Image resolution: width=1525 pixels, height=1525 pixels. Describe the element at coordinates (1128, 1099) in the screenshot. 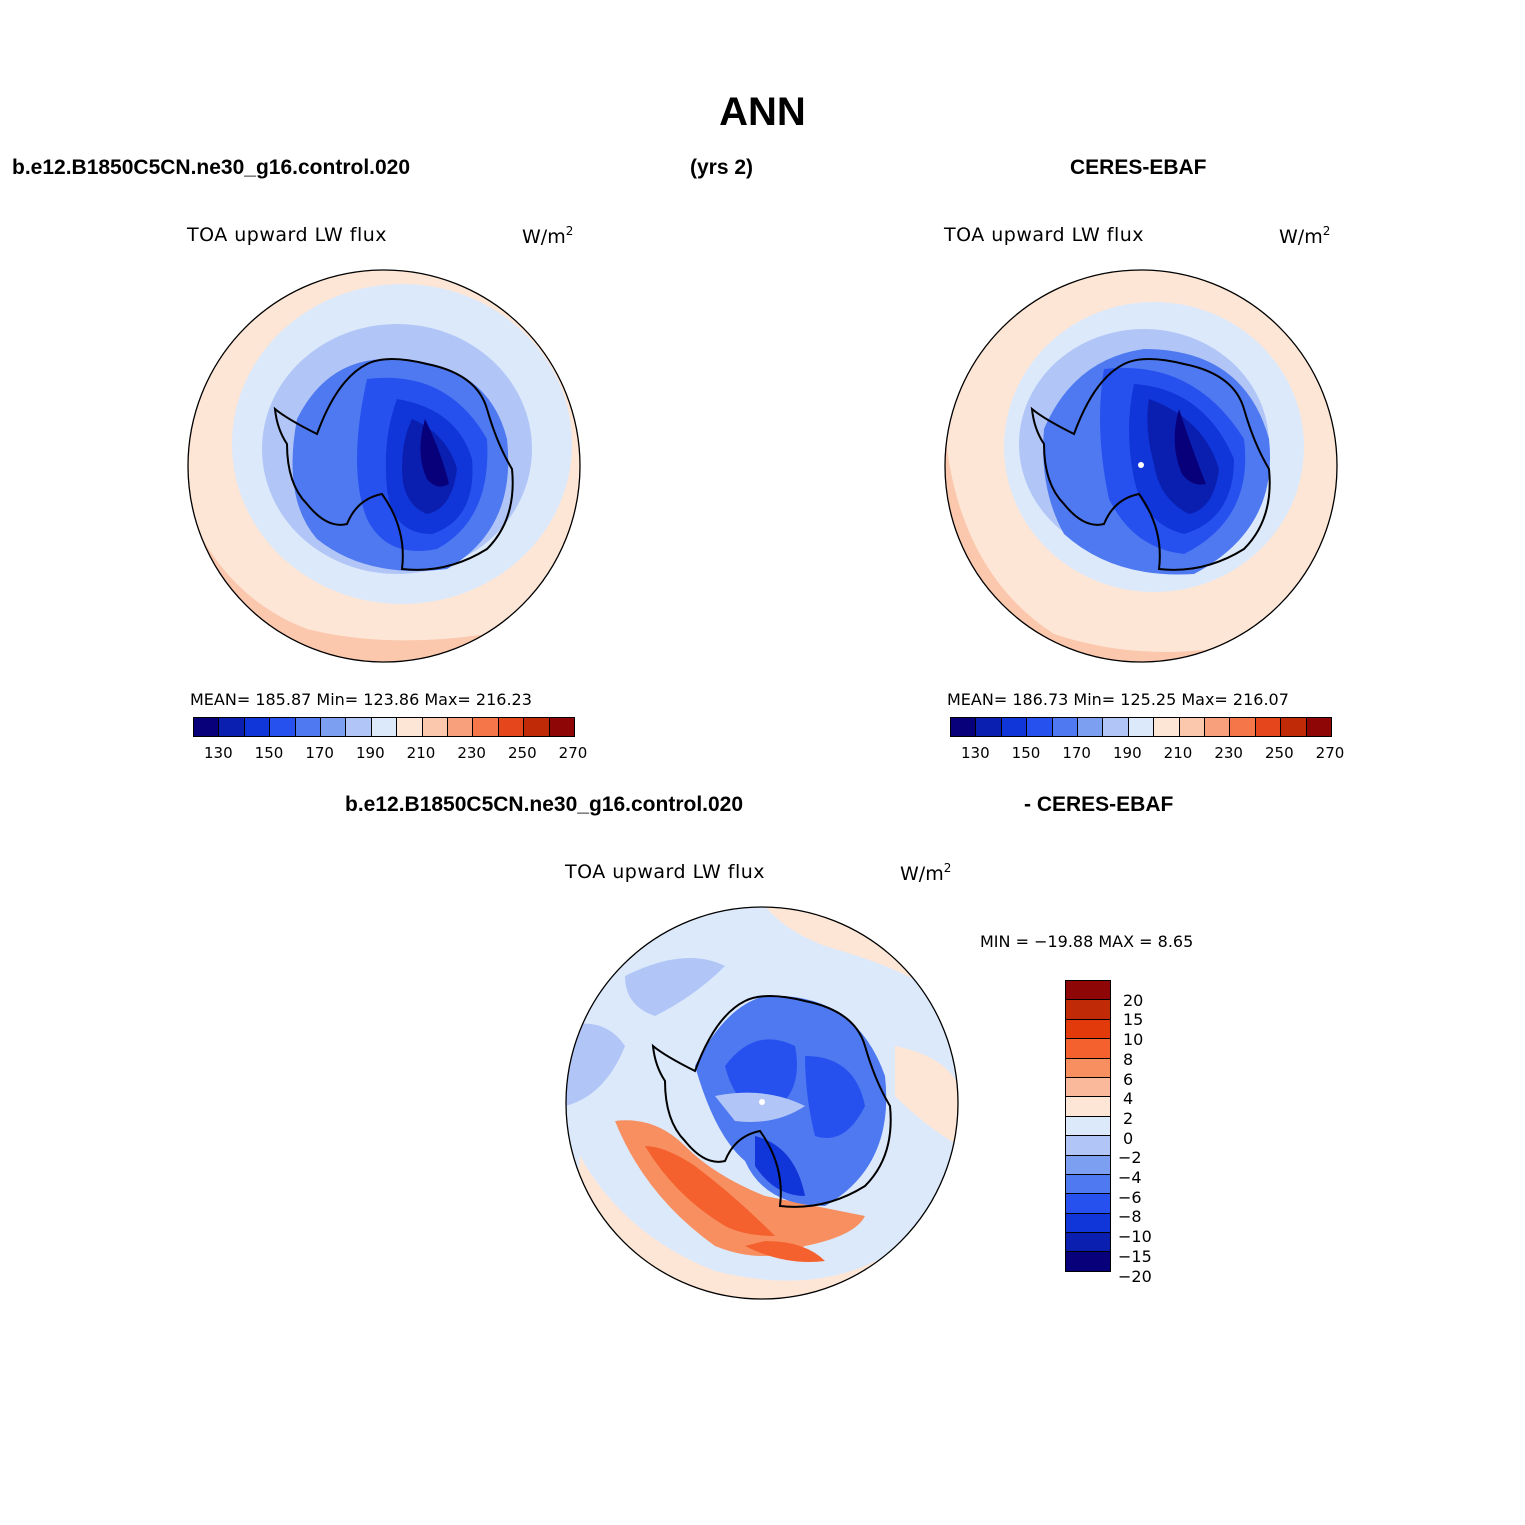

I see `diff-colorbar-label: 4` at that location.